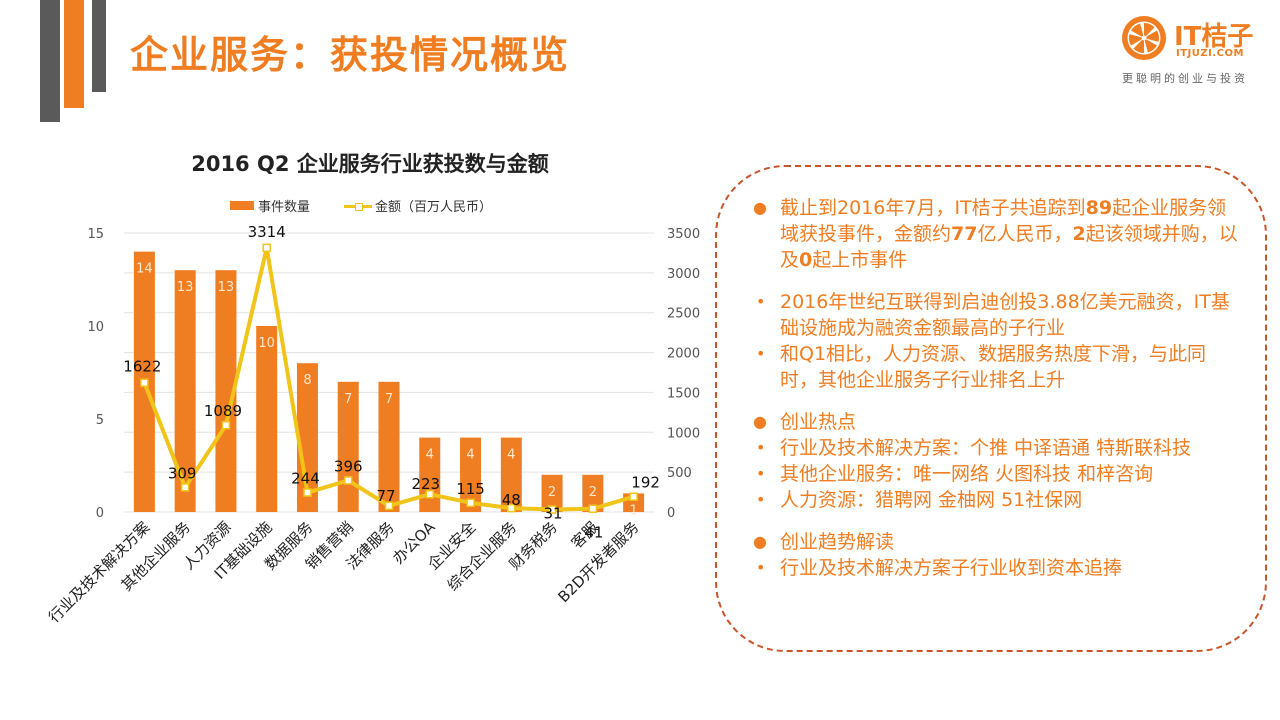 This screenshot has height=720, width=1280. Describe the element at coordinates (995, 422) in the screenshot. I see `info-bullet-main: ● 创业热点` at that location.